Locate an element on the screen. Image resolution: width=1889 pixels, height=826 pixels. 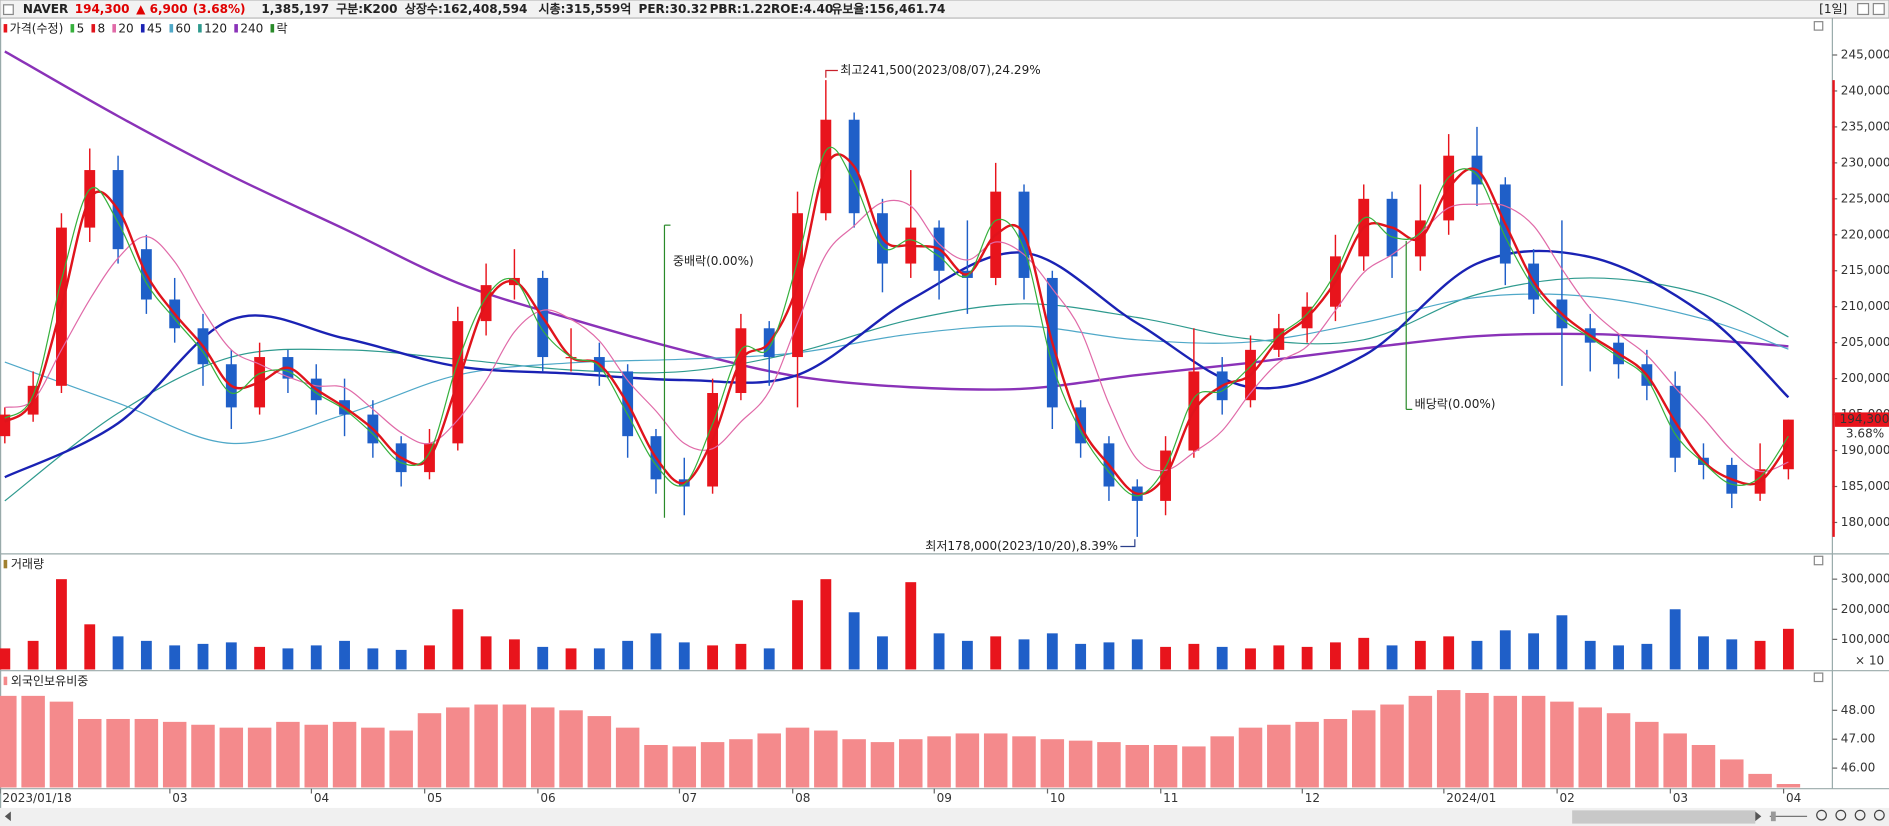
y-tick-label: 210,000 is located at coordinates (1865, 306).